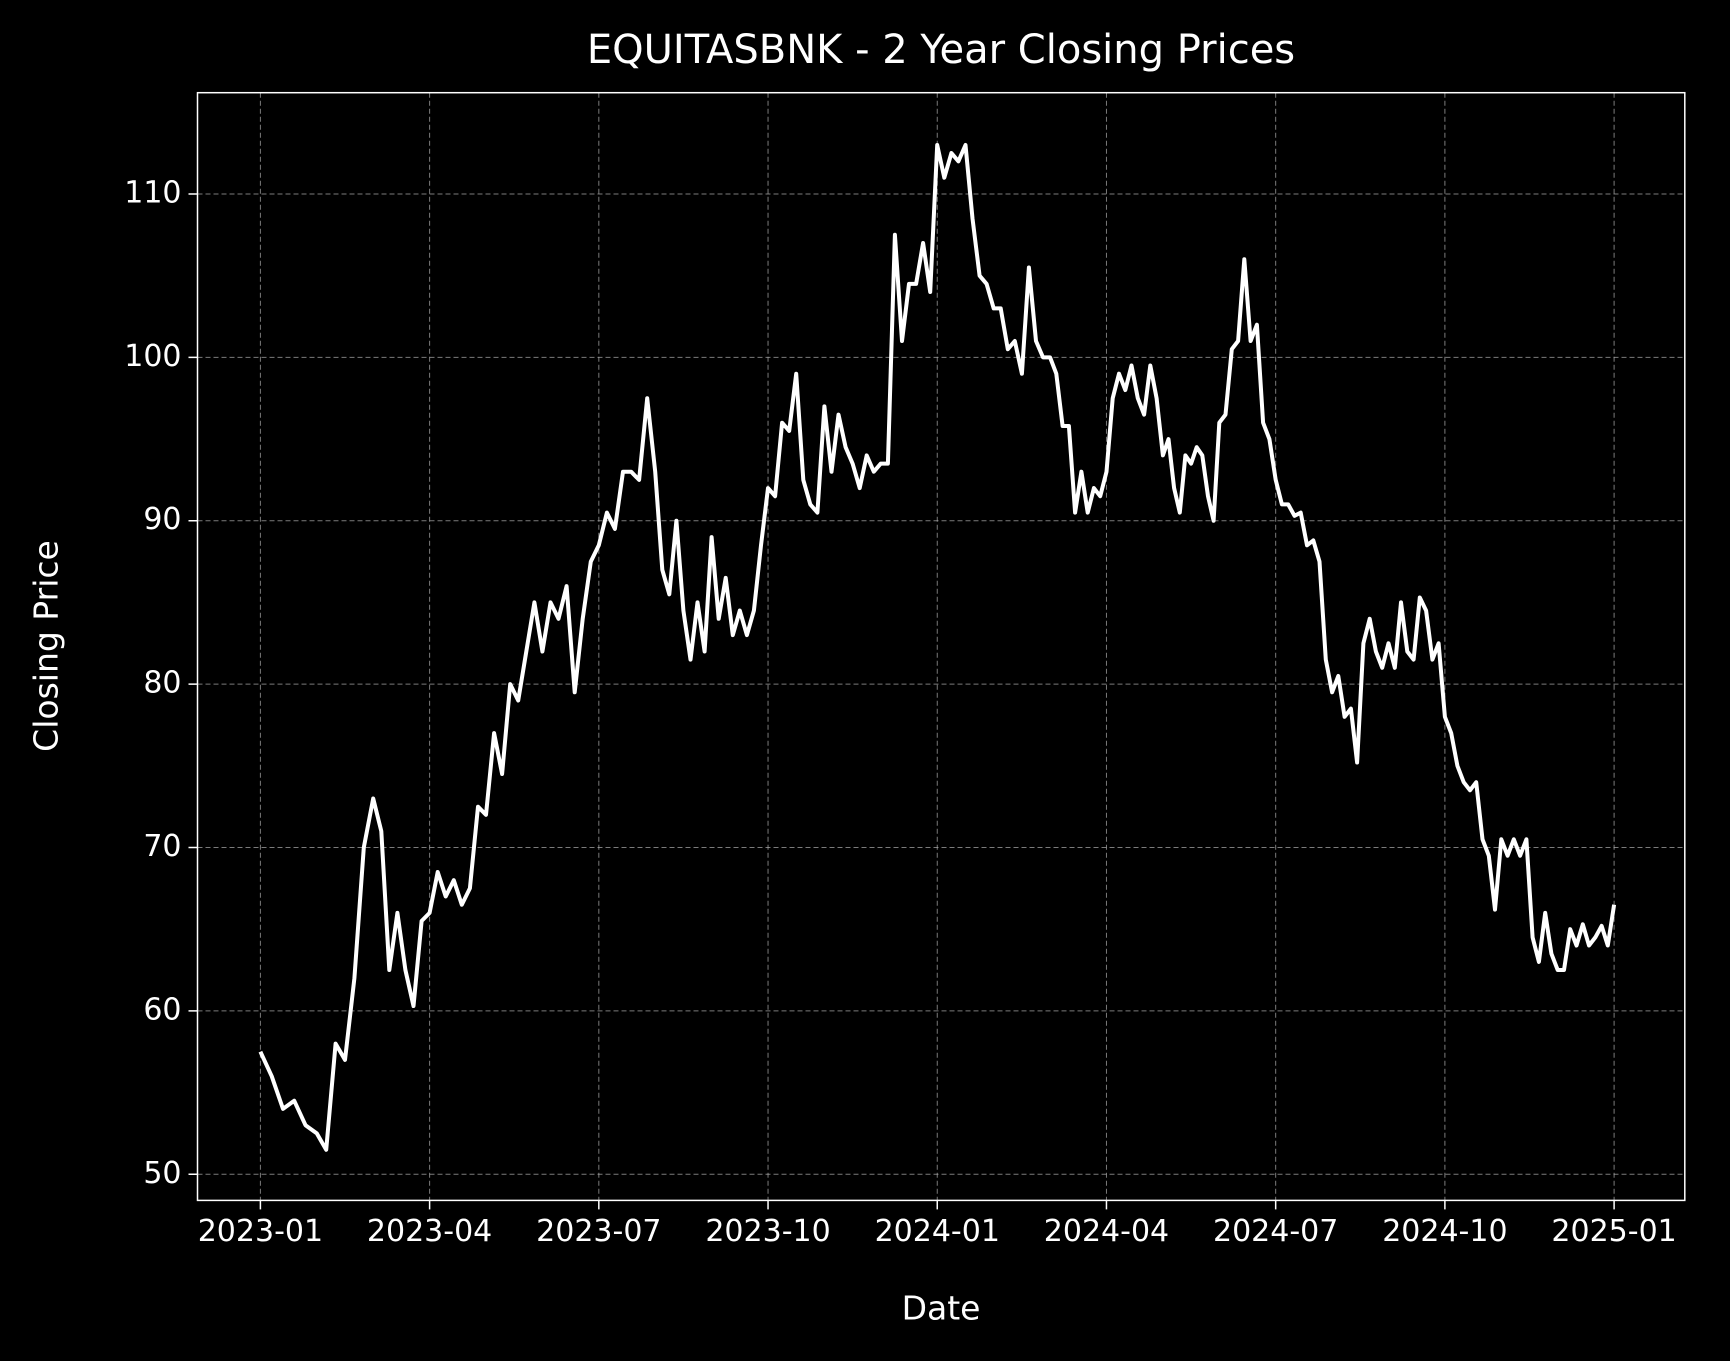  Describe the element at coordinates (429, 1231) in the screenshot. I see `x-tick-label: 2023-04` at that location.